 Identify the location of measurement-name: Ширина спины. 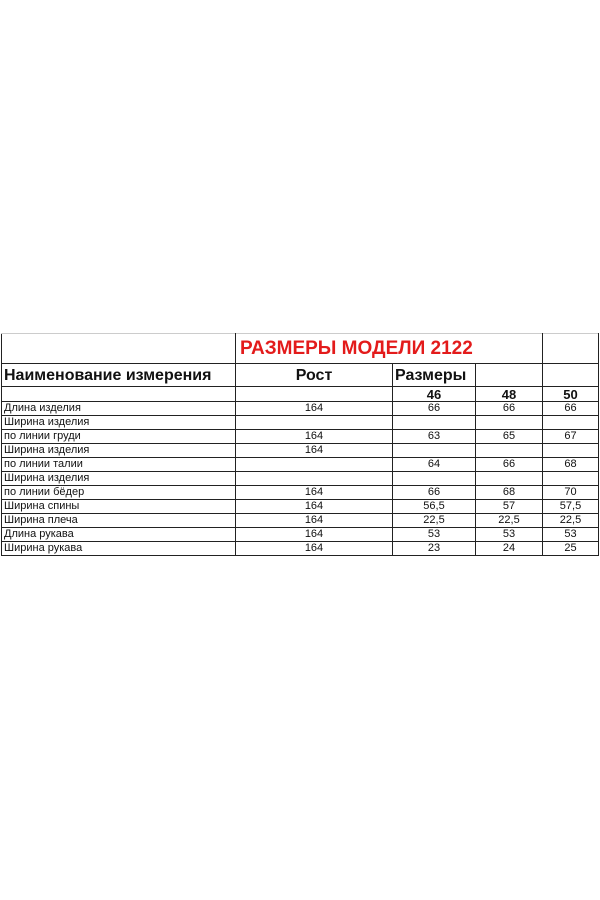
(118, 506).